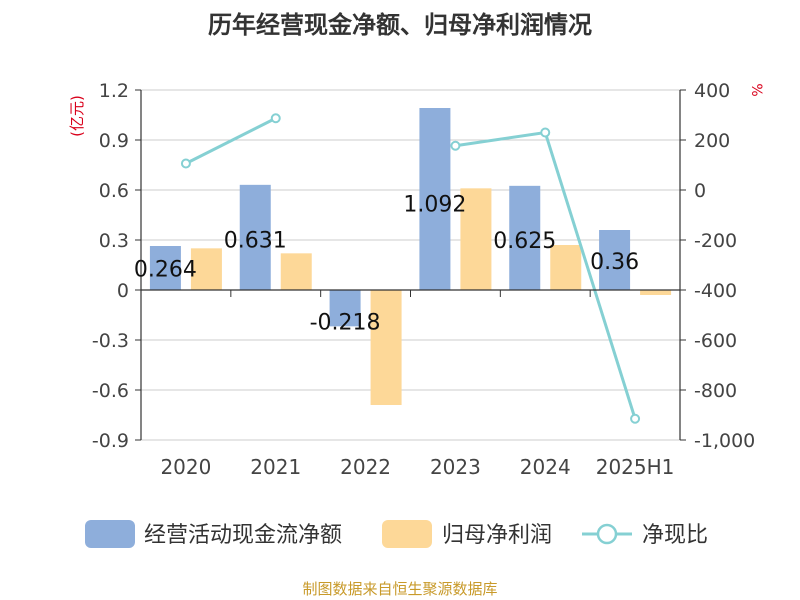 The image size is (800, 600). I want to click on legend-label: 经营活动现金流净额, so click(243, 535).